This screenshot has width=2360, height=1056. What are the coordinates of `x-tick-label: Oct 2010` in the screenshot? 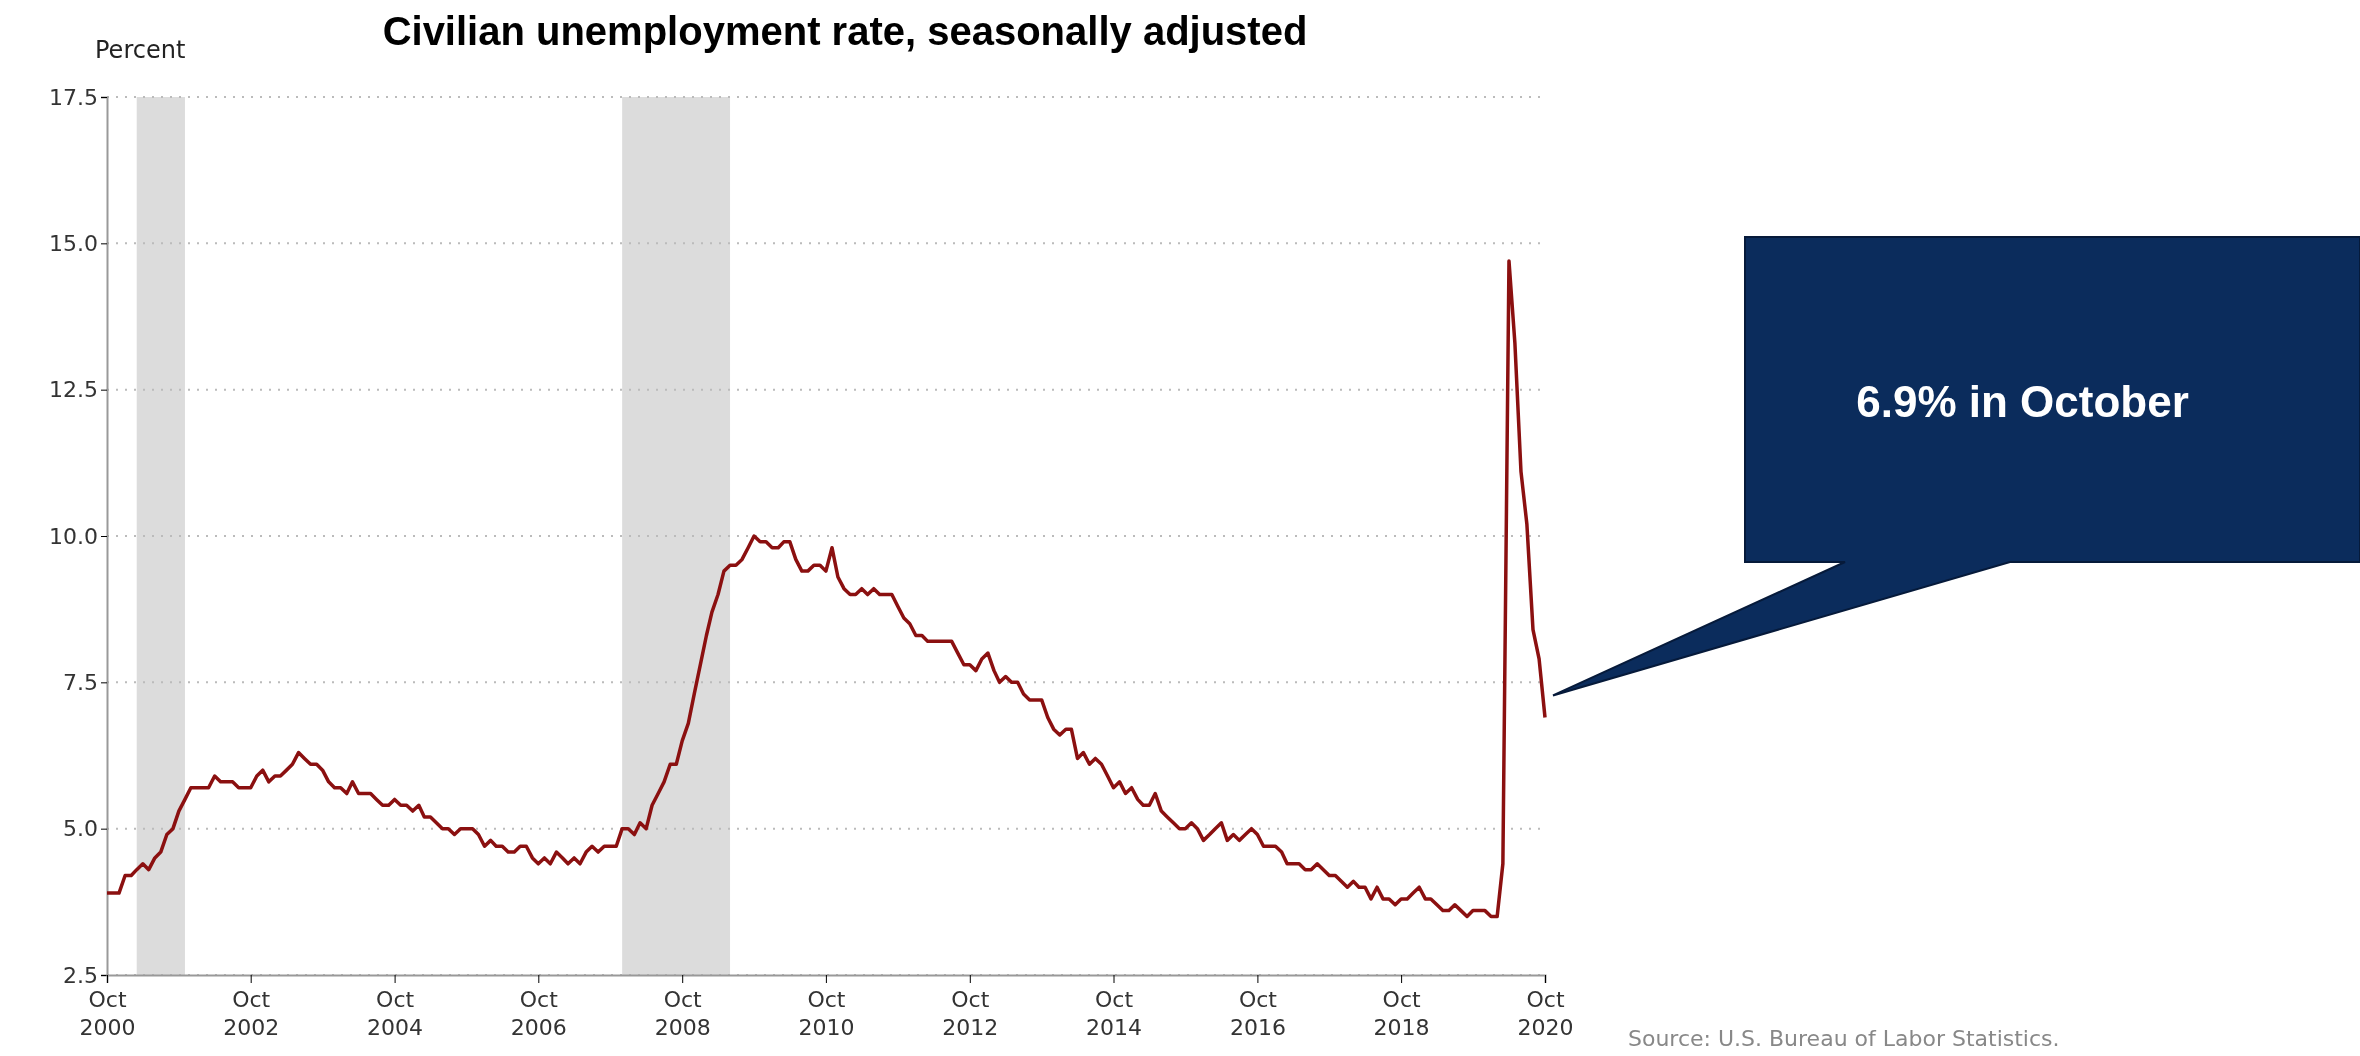 It's located at (826, 1013).